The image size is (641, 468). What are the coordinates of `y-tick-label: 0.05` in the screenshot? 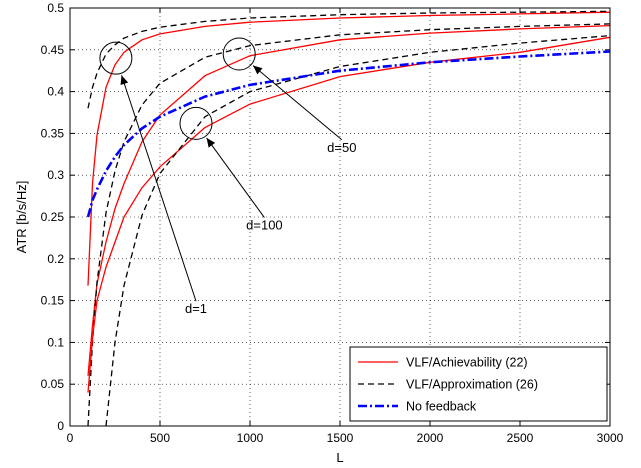 It's located at (53, 384).